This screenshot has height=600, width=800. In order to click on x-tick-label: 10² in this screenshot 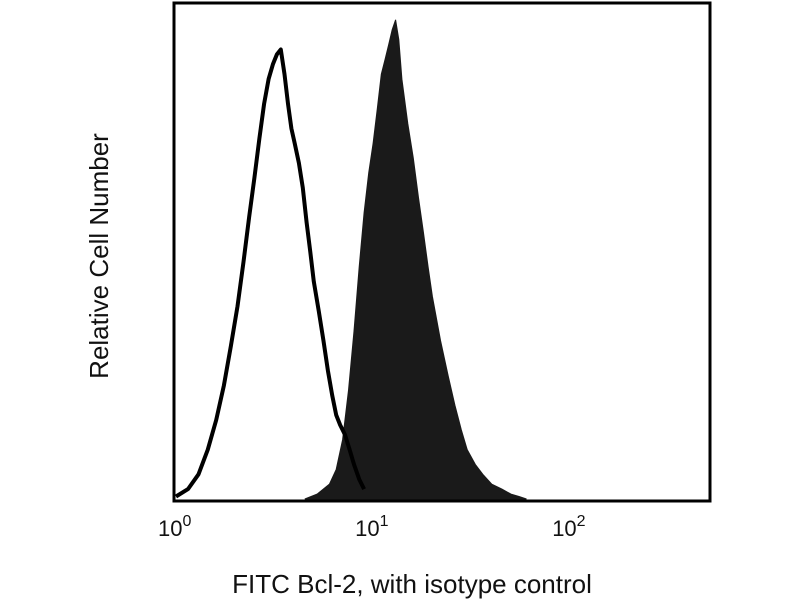, I will do `click(568, 527)`.